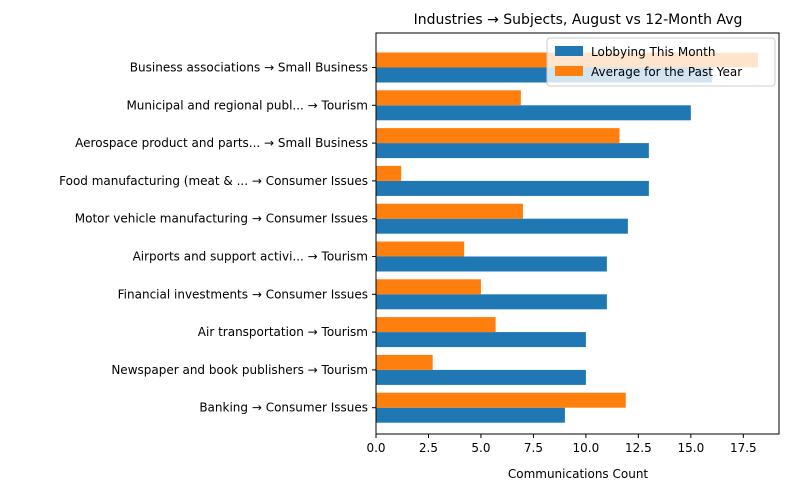 This screenshot has height=491, width=789. I want to click on legend-label-1: Average for the Past Year, so click(666, 72).